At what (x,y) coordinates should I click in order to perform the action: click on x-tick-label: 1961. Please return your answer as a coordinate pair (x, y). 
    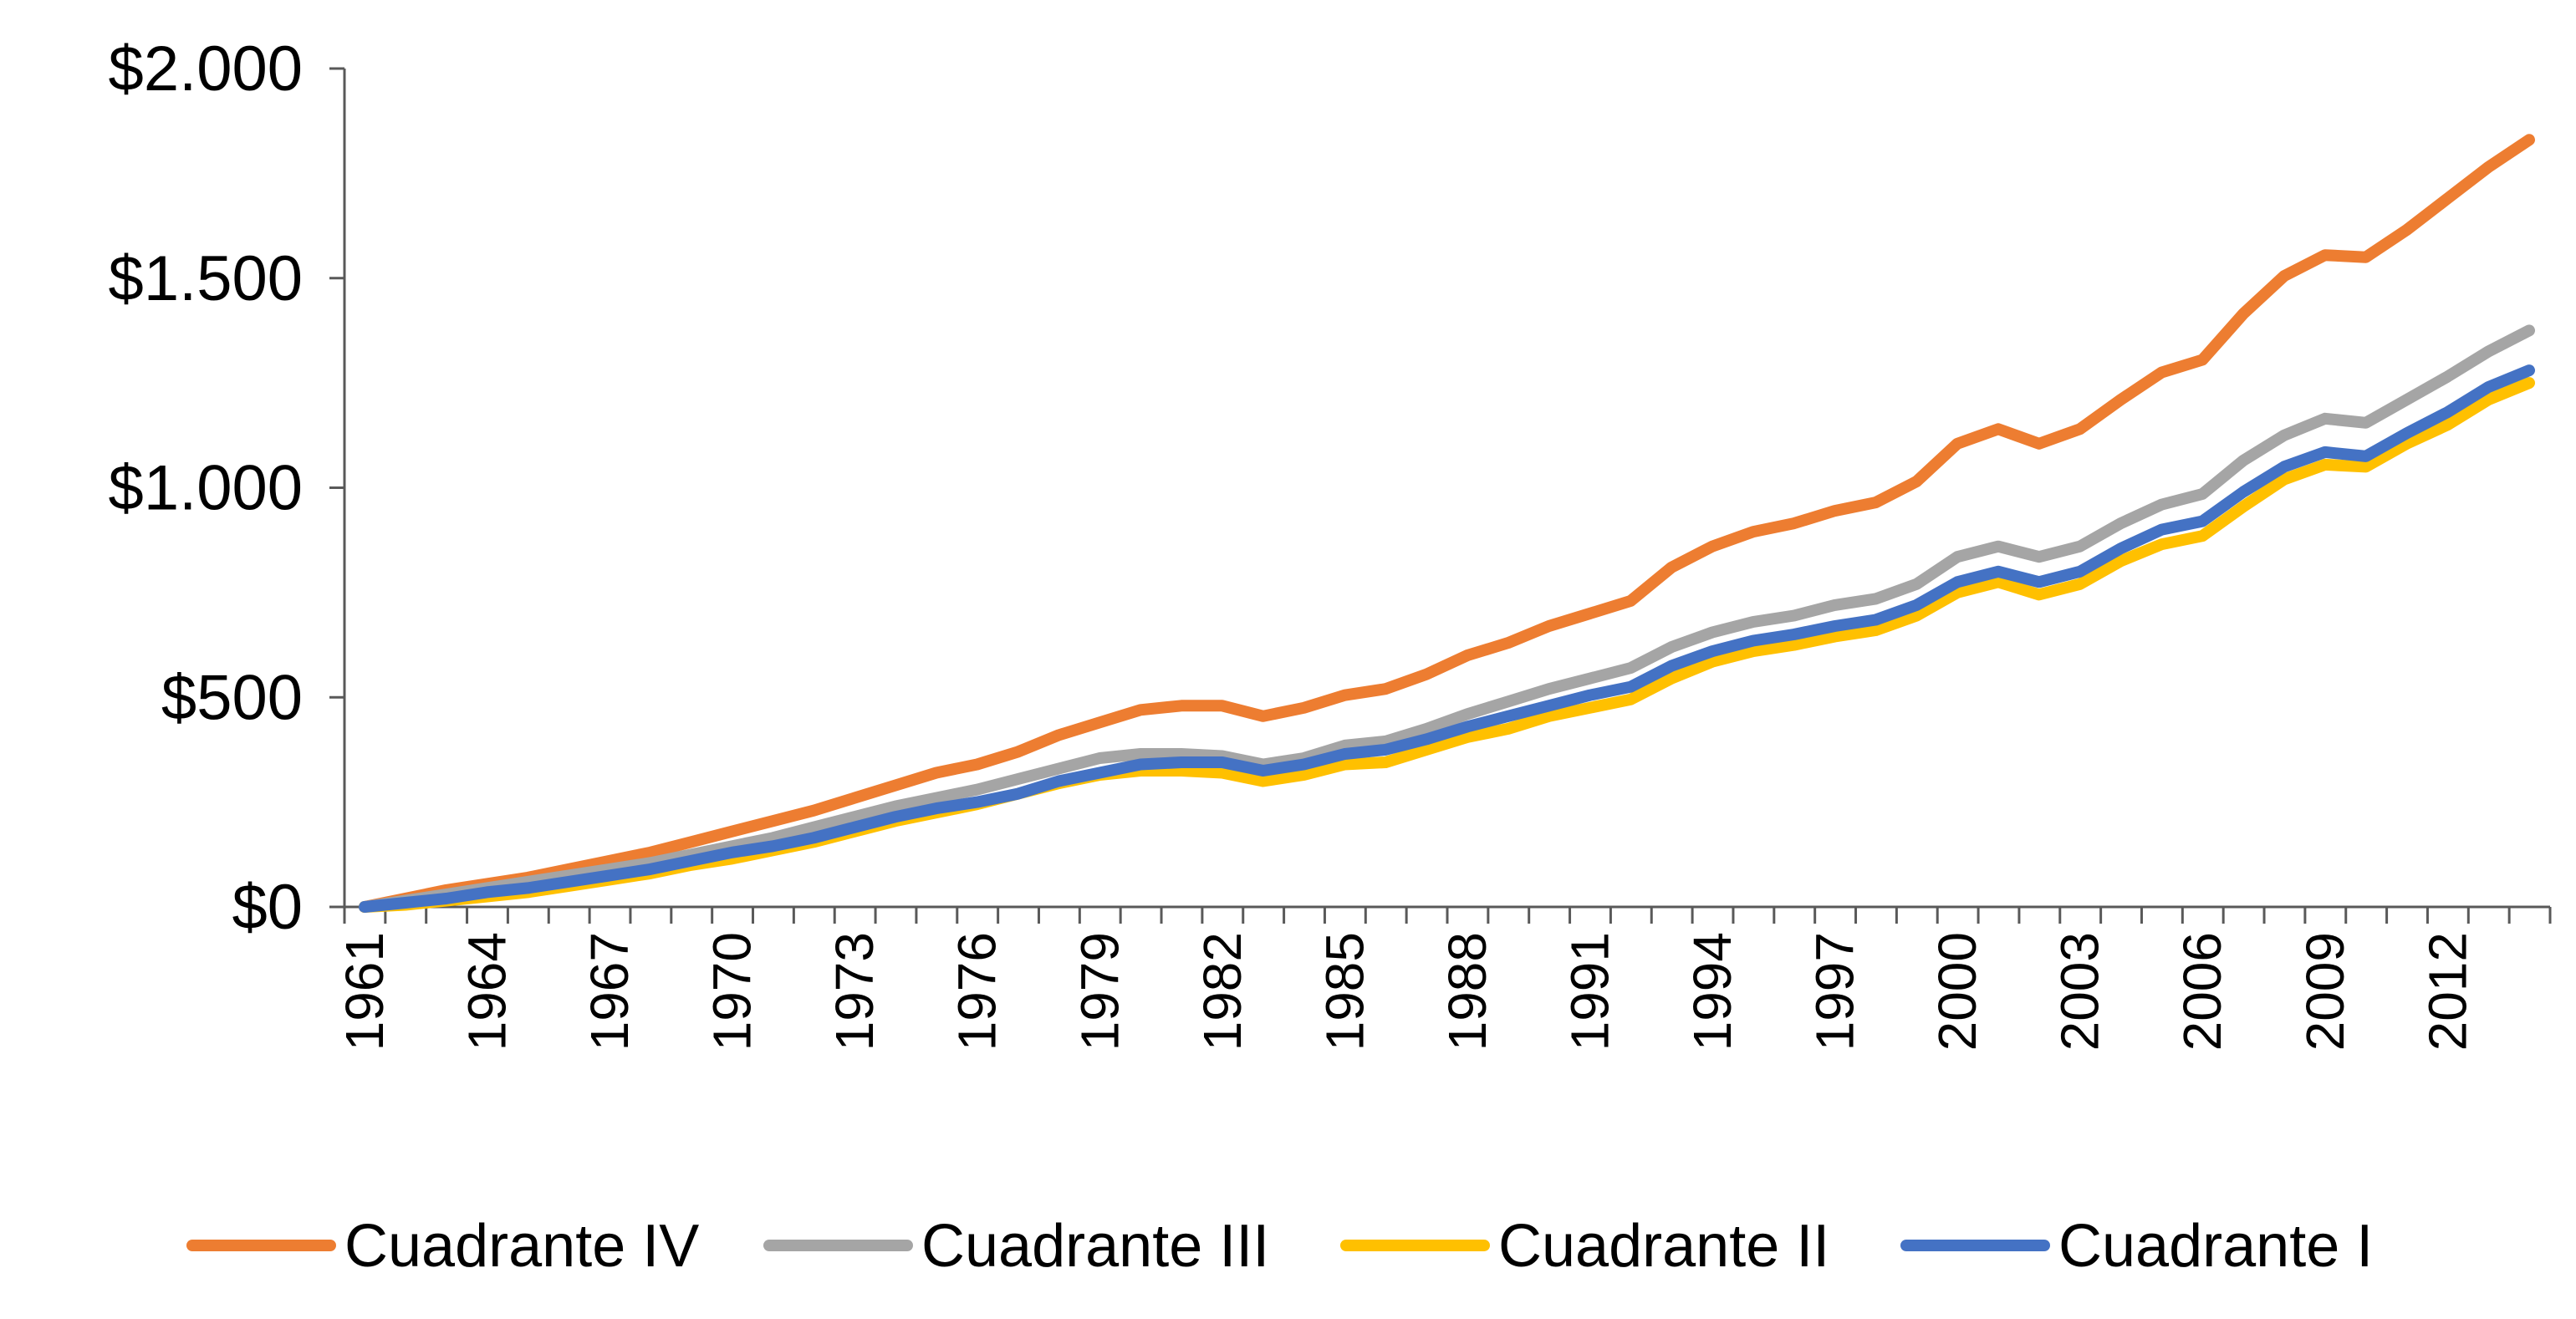
    Looking at the image, I should click on (365, 991).